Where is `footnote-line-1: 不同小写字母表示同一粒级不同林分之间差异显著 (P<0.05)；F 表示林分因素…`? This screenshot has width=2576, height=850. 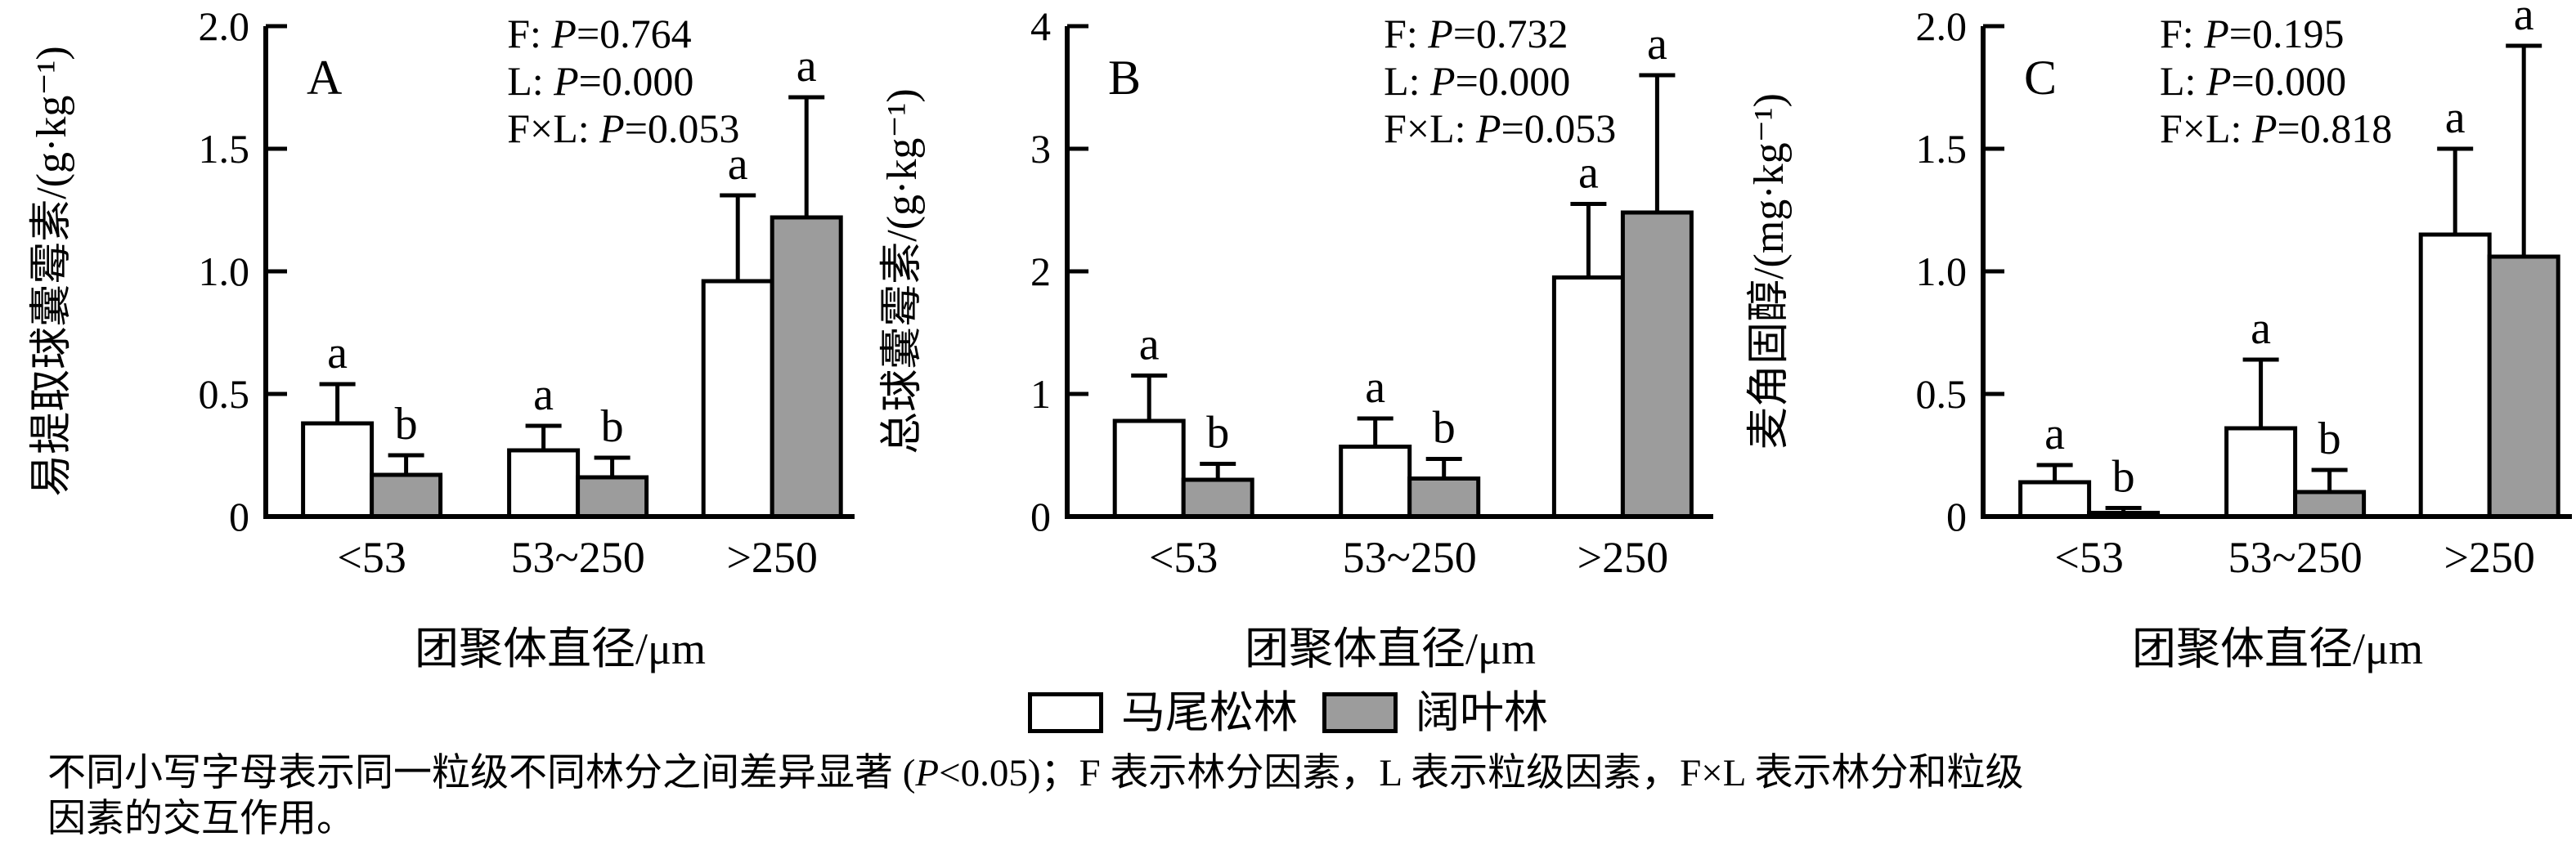 footnote-line-1: 不同小写字母表示同一粒级不同林分之间差异显著 (P<0.05)；F 表示林分因素… is located at coordinates (1035, 773).